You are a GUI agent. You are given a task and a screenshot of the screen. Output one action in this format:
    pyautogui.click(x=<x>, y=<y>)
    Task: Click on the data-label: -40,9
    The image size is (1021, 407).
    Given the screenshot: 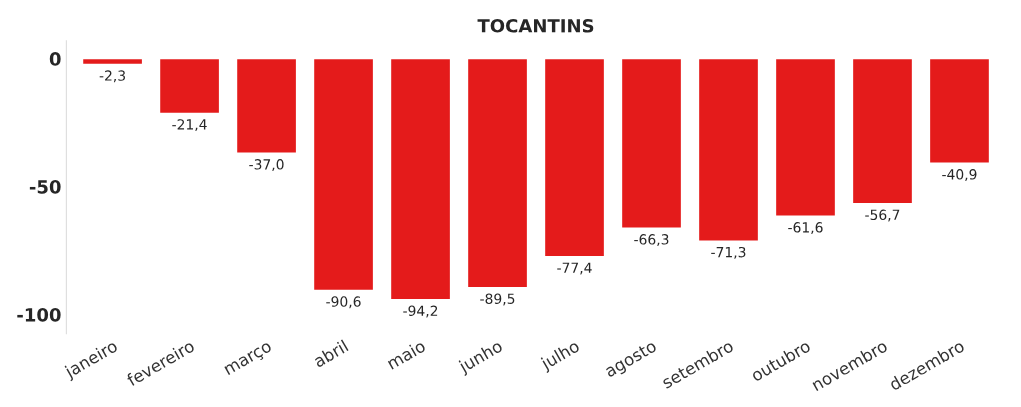 What is the action you would take?
    pyautogui.click(x=959, y=175)
    